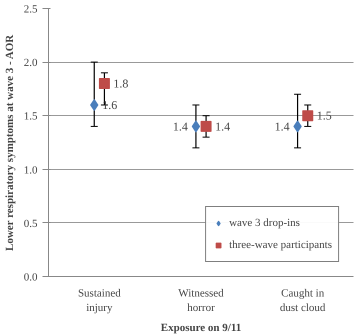 The width and height of the screenshot is (358, 336). I want to click on y-tick-label: 1.5, so click(31, 116).